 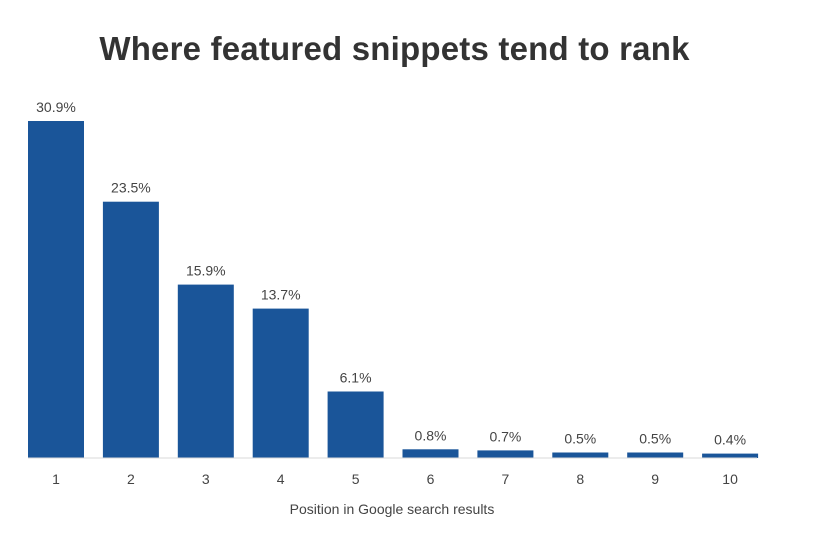 What do you see at coordinates (206, 271) in the screenshot?
I see `data-label-position-3: 15.9%` at bounding box center [206, 271].